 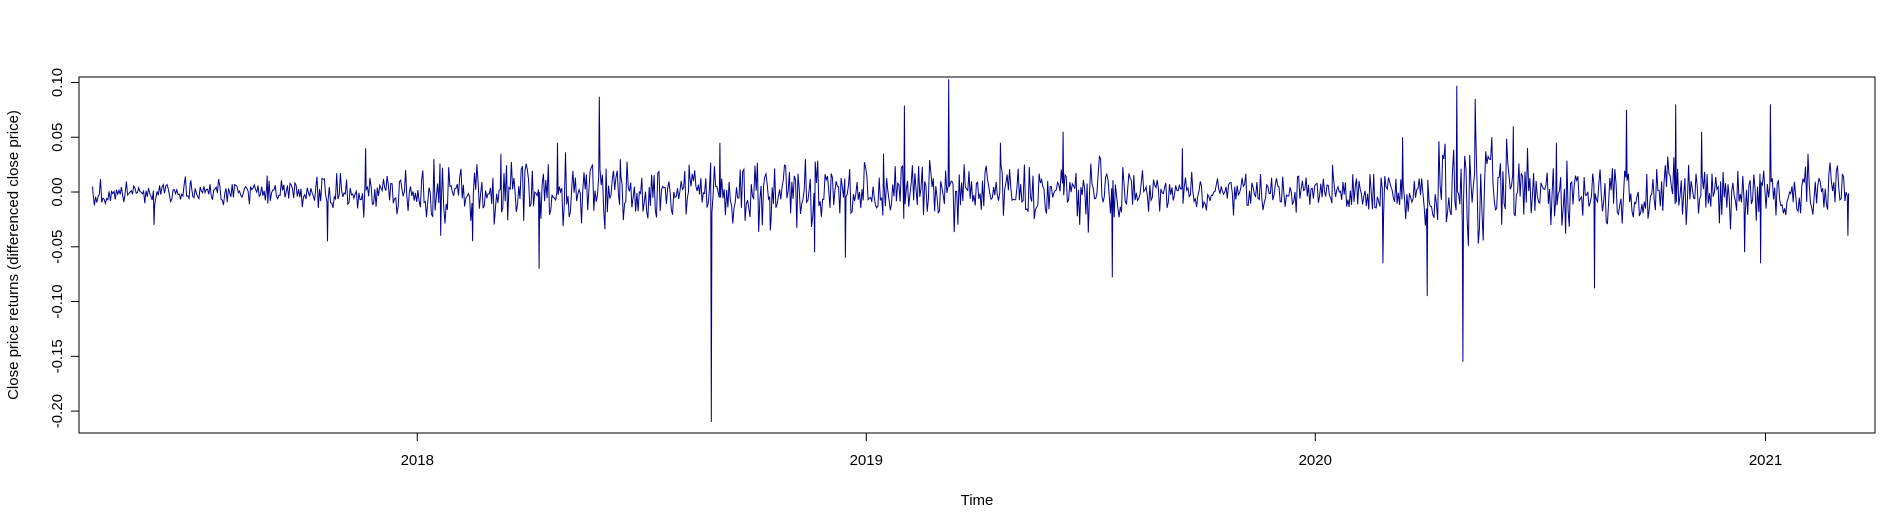 I want to click on y-axis: 0.10 0.05 0.00 -0.05 -0.10 -0.15 -0.20, so click(x=64, y=248).